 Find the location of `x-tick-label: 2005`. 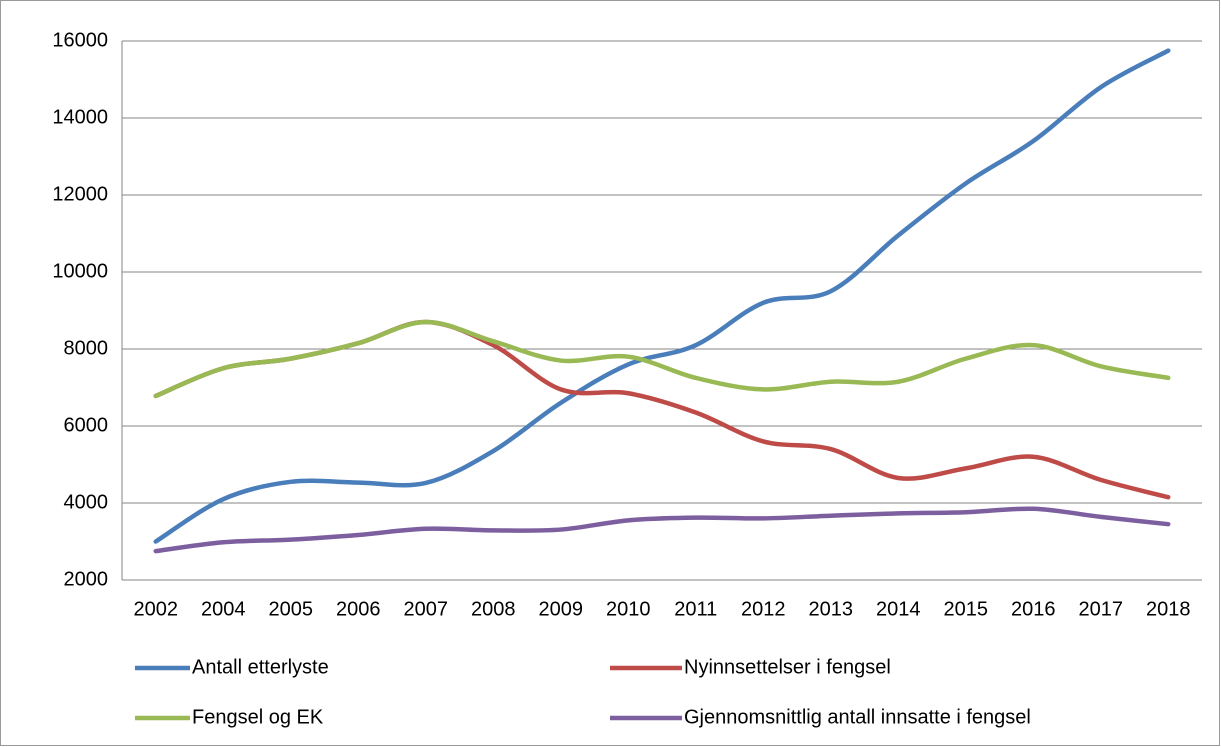

x-tick-label: 2005 is located at coordinates (291, 609).